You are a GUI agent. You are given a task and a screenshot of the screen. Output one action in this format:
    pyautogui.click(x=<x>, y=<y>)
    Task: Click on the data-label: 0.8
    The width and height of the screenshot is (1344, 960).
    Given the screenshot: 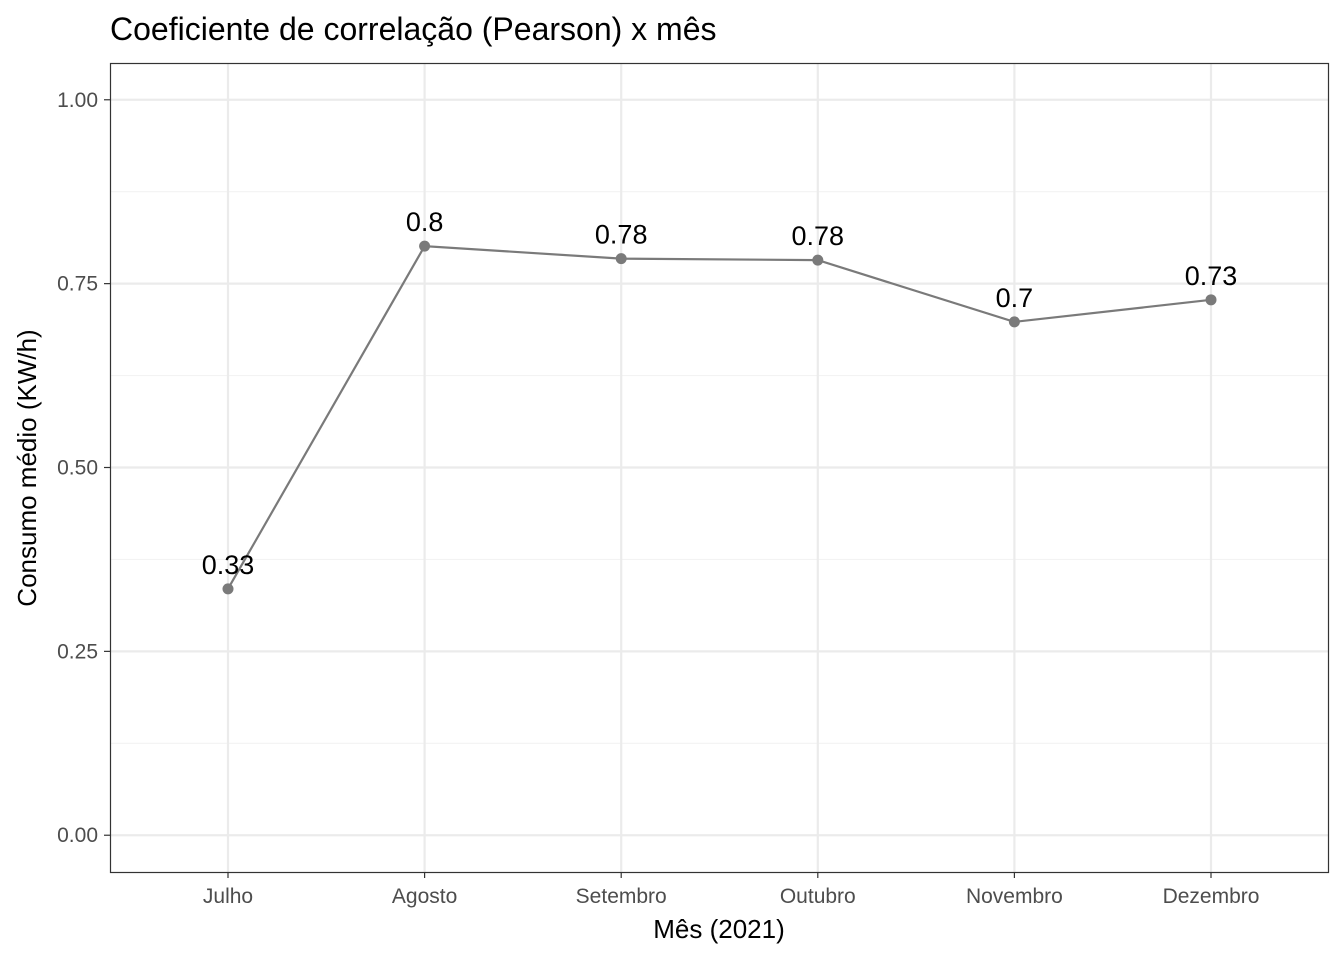 What is the action you would take?
    pyautogui.click(x=425, y=222)
    